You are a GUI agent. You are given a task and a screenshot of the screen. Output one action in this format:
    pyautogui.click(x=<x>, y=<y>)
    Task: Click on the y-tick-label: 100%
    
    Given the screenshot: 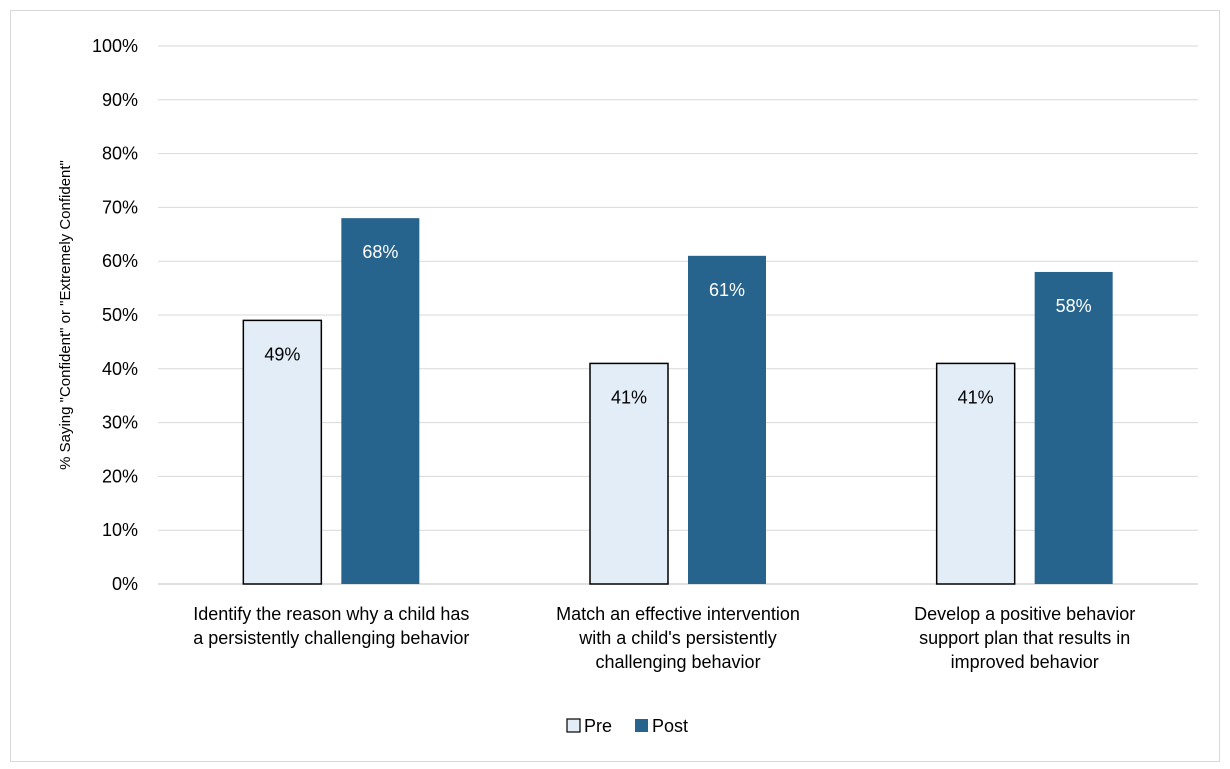 What is the action you would take?
    pyautogui.click(x=115, y=46)
    